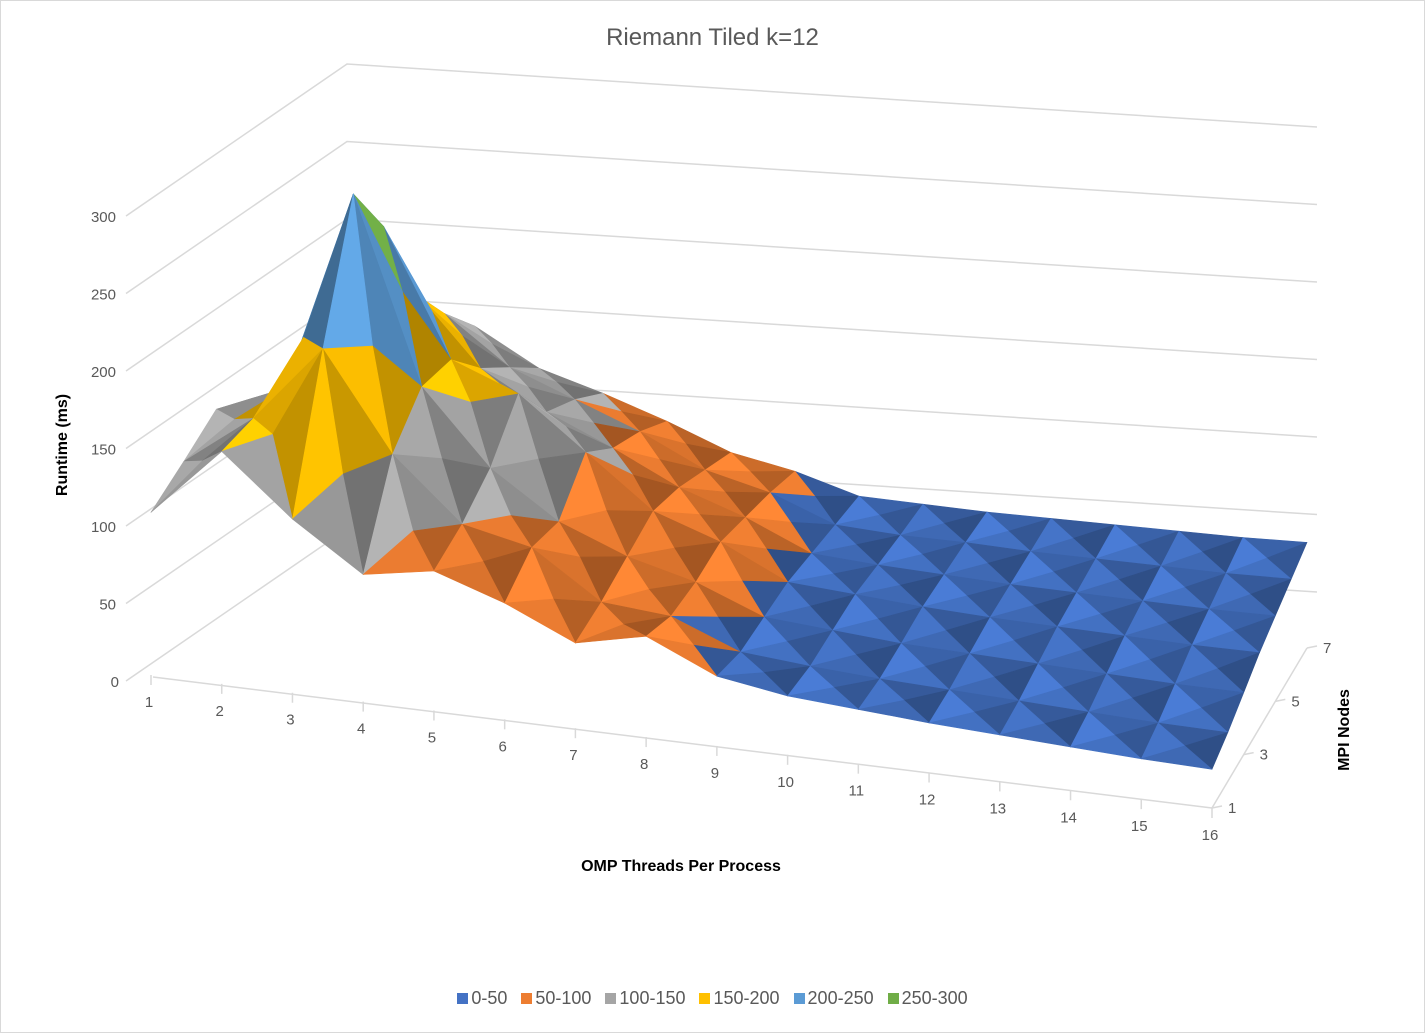 This screenshot has height=1033, width=1425. I want to click on legend-item: 150-200, so click(739, 998).